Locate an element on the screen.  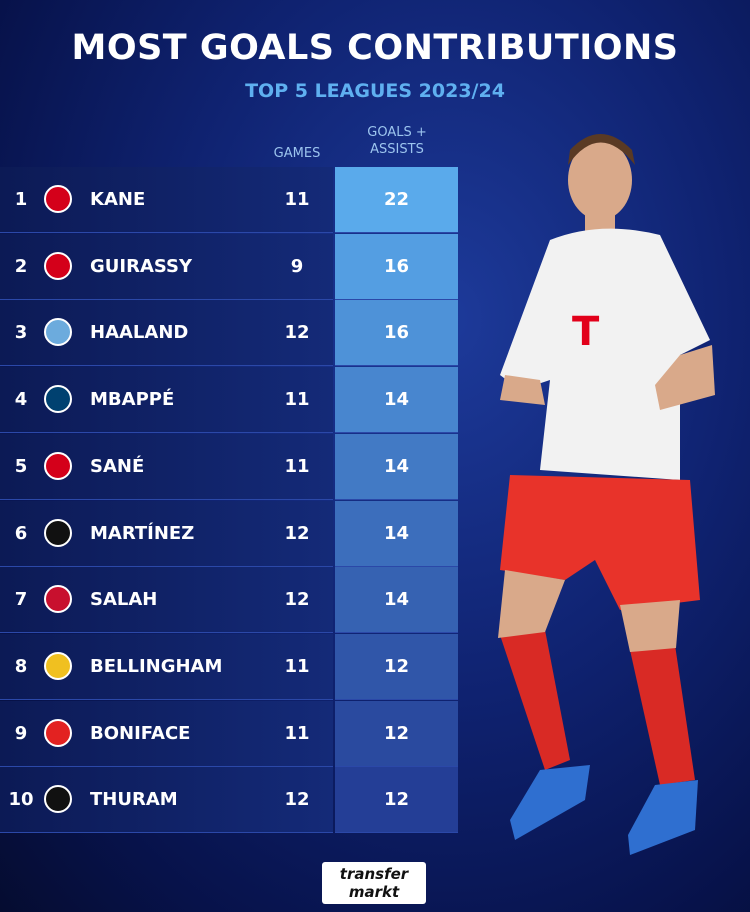
table-row: 6 MARTÍNEZ 12 is located at coordinates (166, 533).